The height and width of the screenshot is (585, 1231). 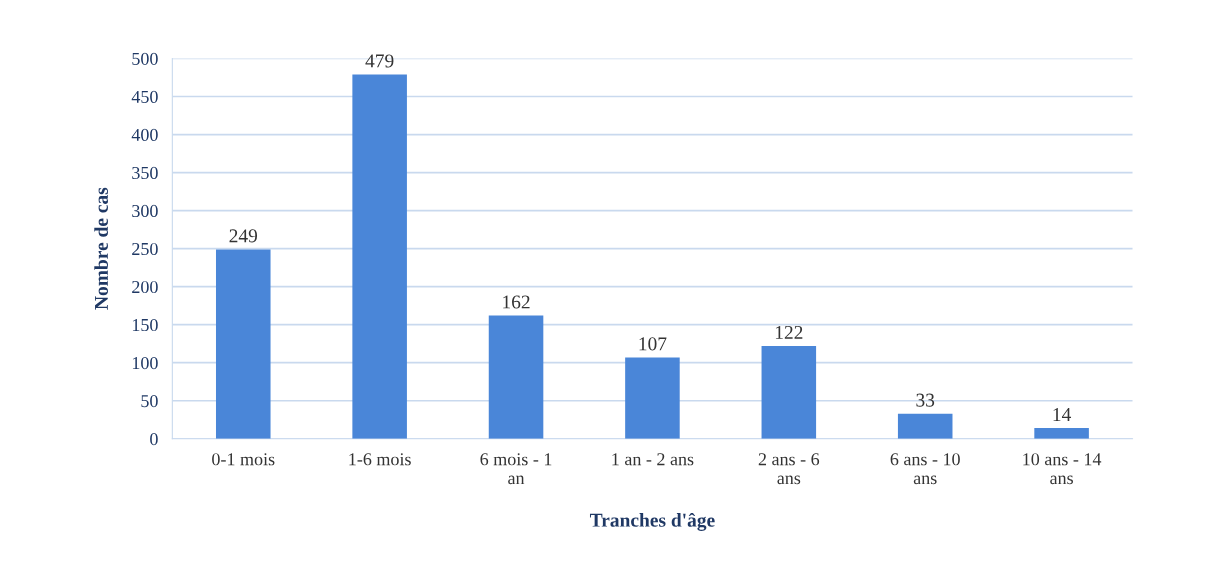 What do you see at coordinates (380, 459) in the screenshot?
I see `x-tick-label: 1-6 mois` at bounding box center [380, 459].